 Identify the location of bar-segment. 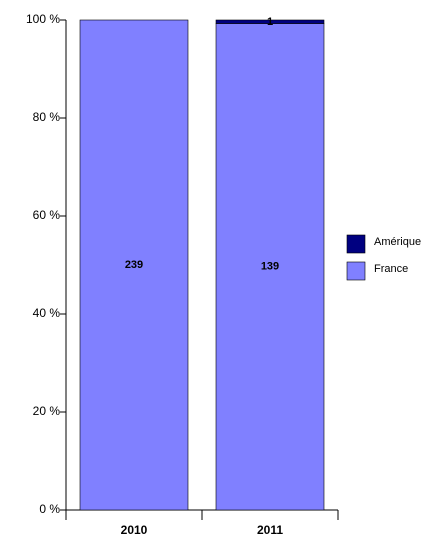
(270, 21).